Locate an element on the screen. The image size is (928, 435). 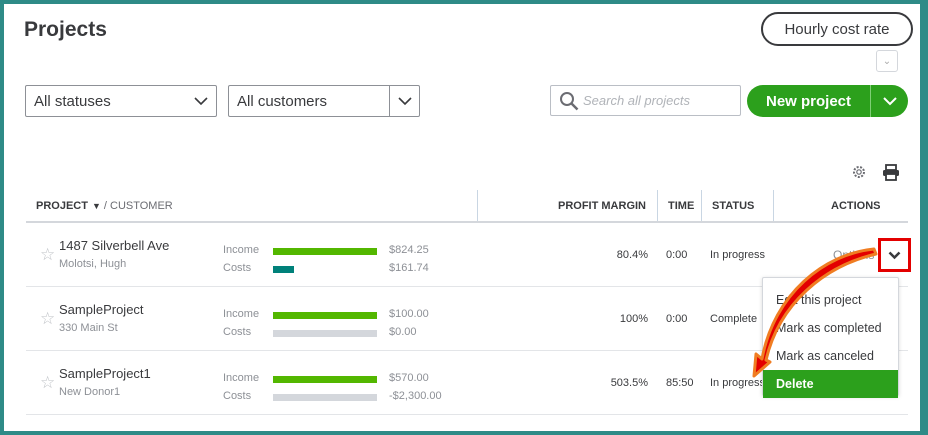
profit-margin: 503.5% is located at coordinates (629, 383).